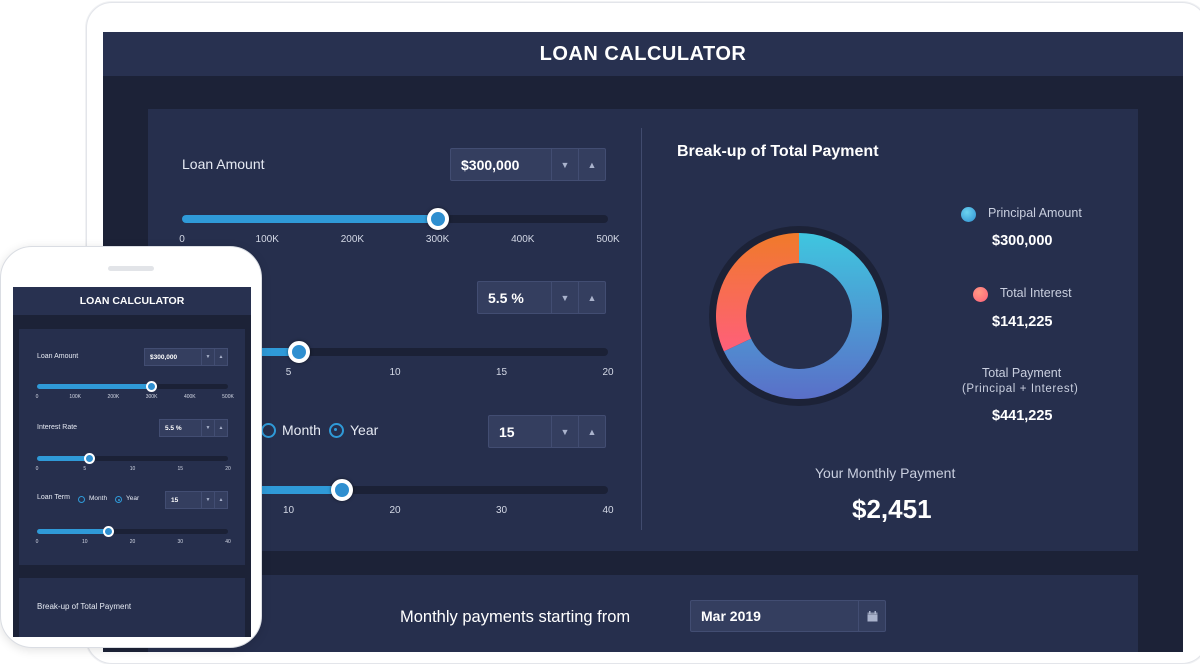 This screenshot has width=1200, height=664. What do you see at coordinates (968, 214) in the screenshot?
I see `principal-legend-dot` at bounding box center [968, 214].